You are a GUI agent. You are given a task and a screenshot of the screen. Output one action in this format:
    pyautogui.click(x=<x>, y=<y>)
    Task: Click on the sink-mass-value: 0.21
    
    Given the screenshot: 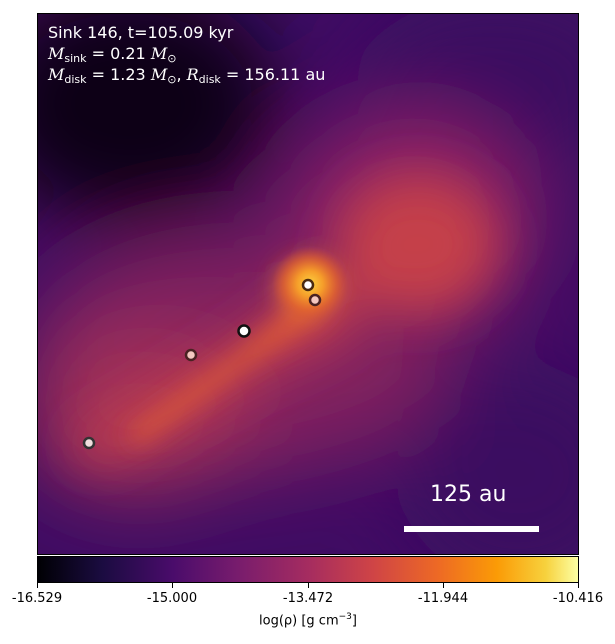 What is the action you would take?
    pyautogui.click(x=128, y=53)
    